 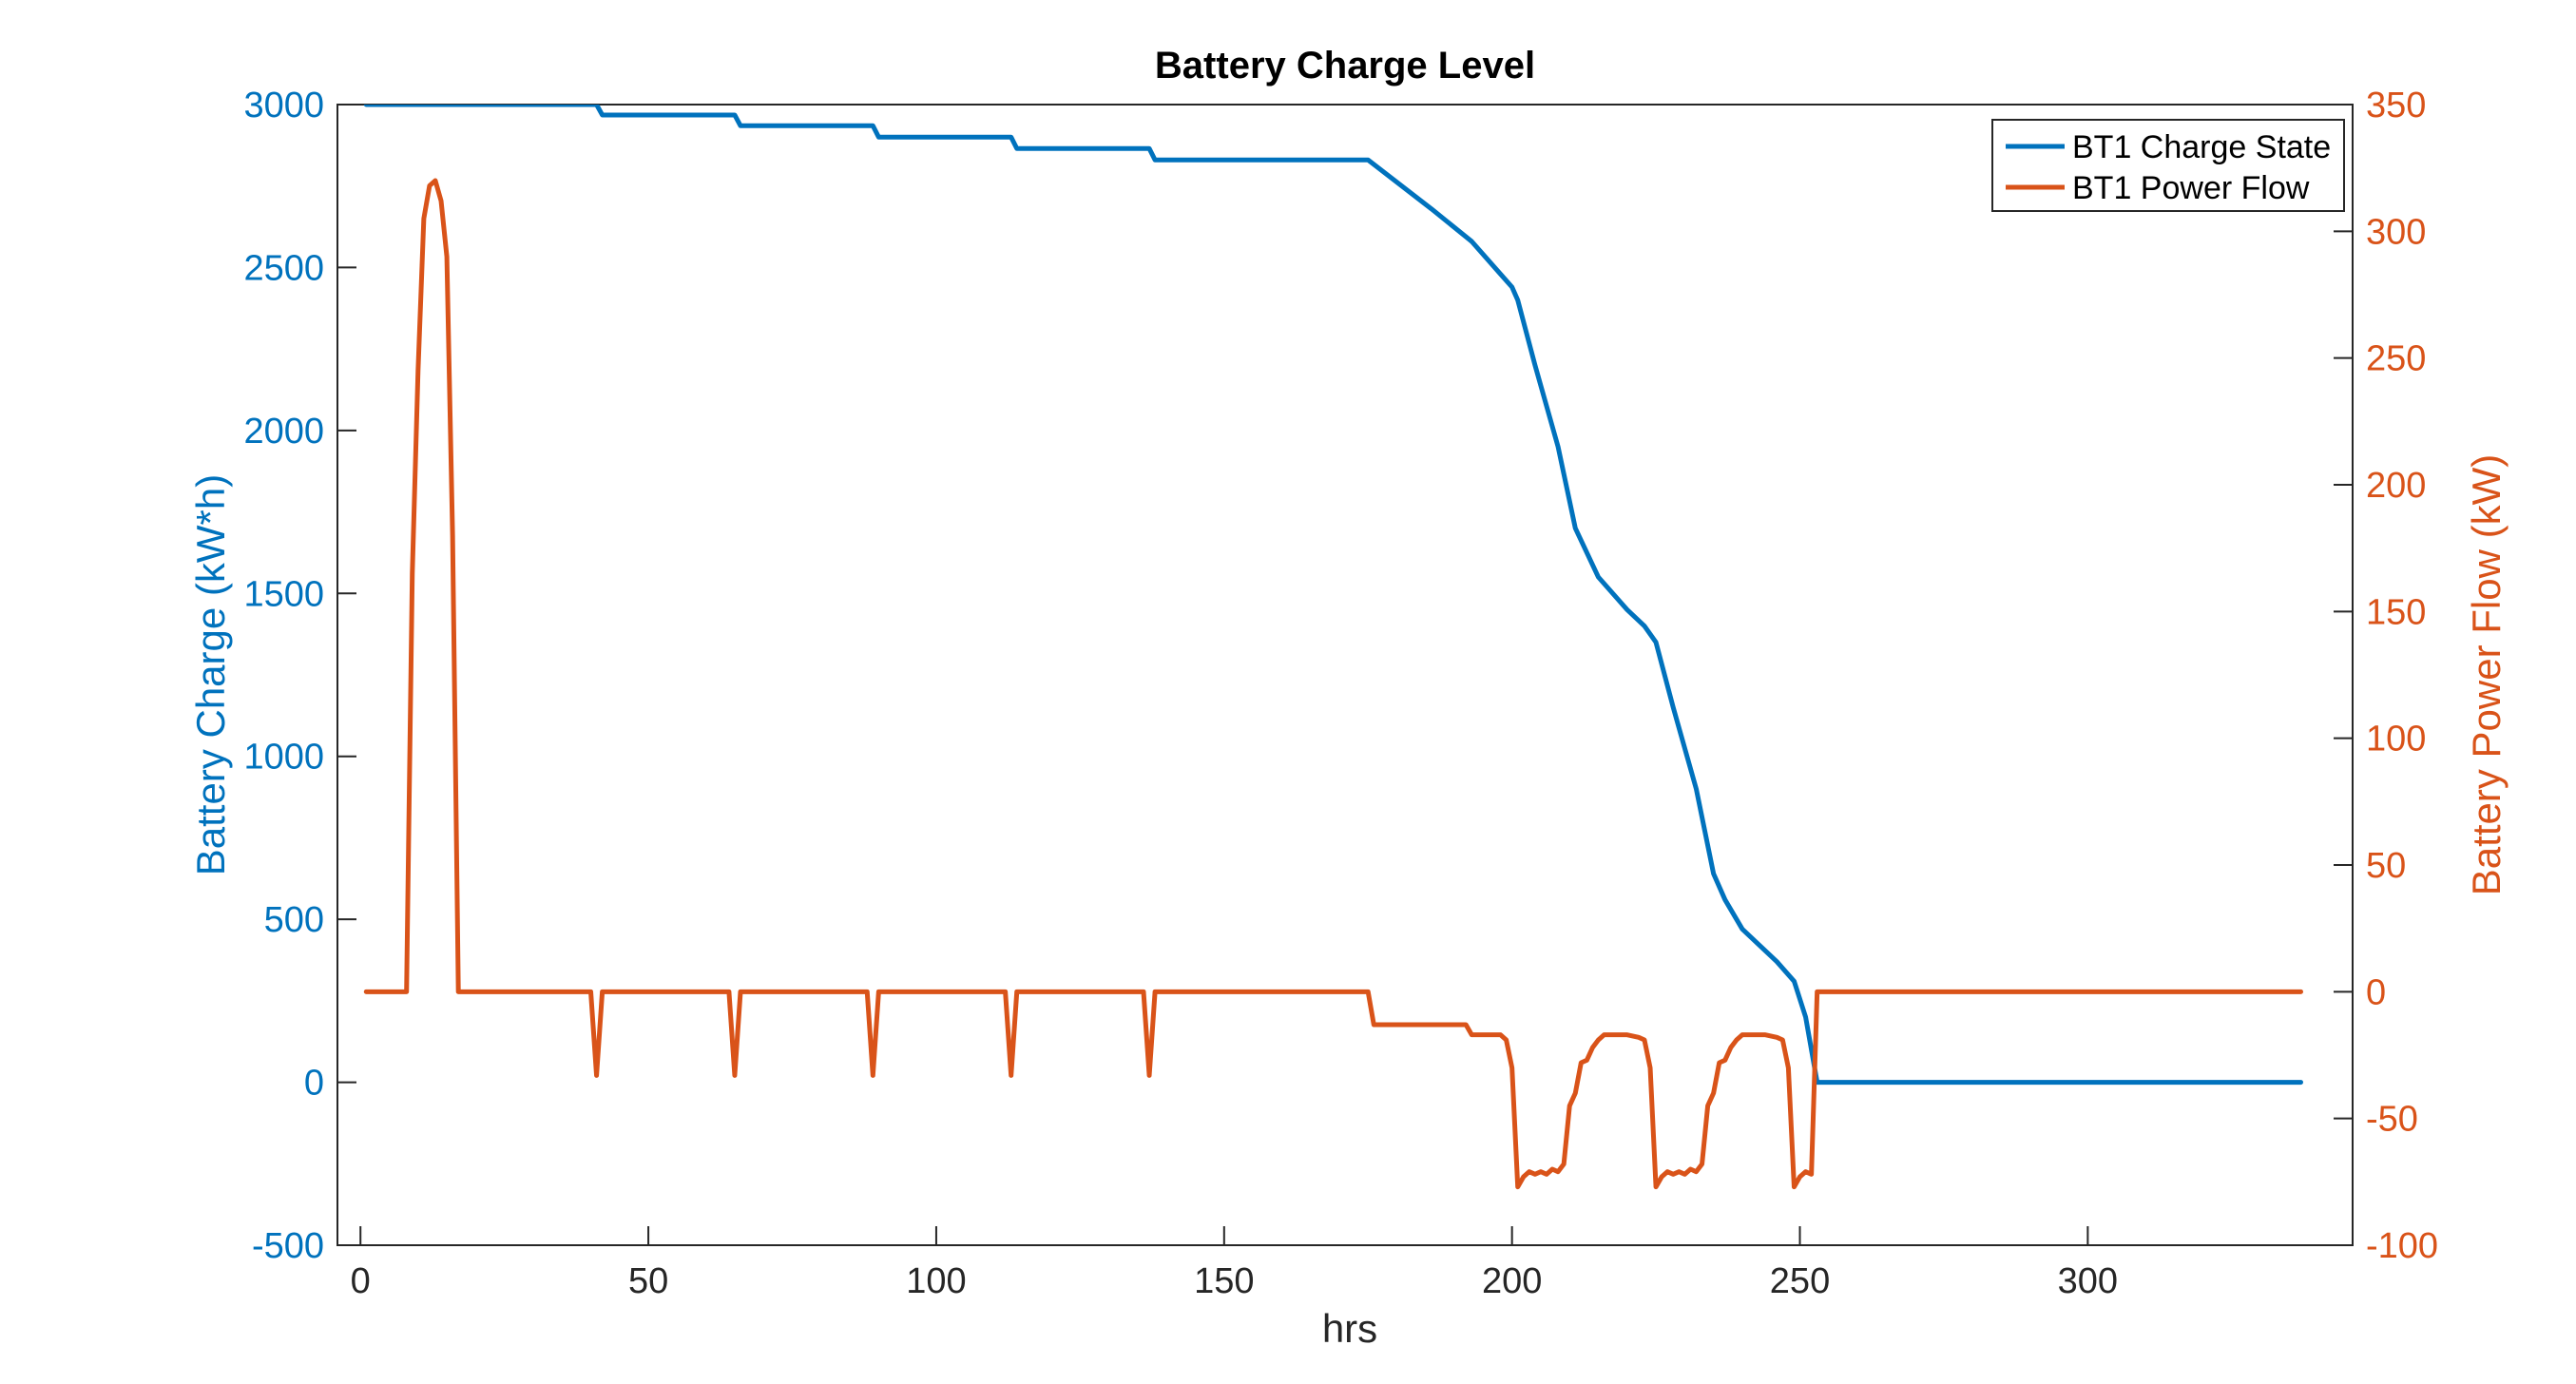 What do you see at coordinates (288, 1246) in the screenshot?
I see `y-left-tick-label: -500` at bounding box center [288, 1246].